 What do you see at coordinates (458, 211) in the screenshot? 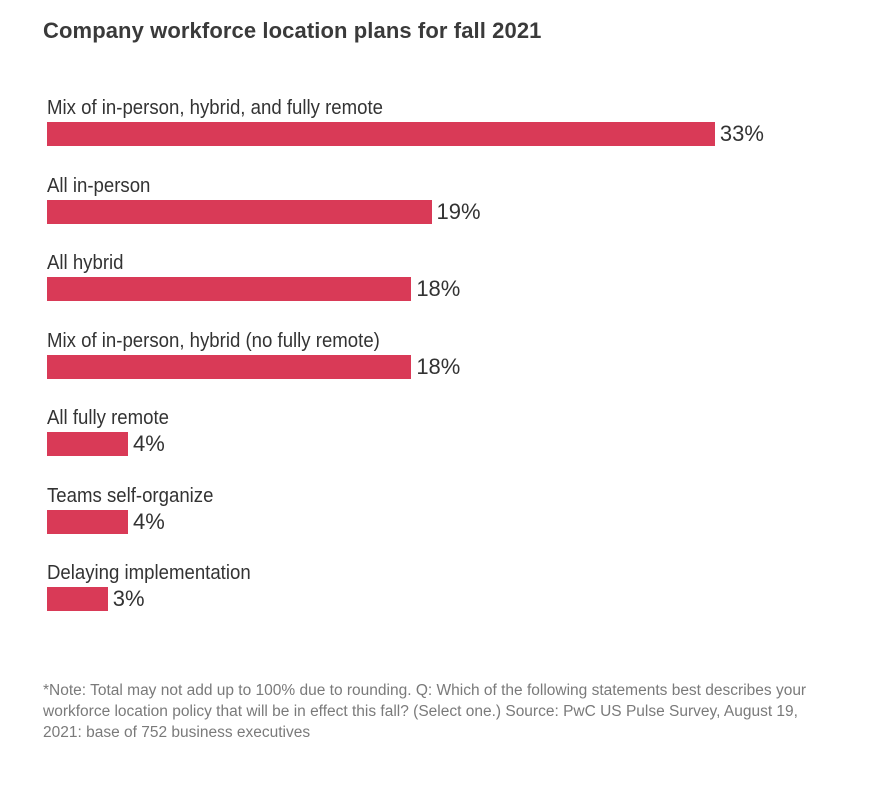
I see `bar-value-label: 19%` at bounding box center [458, 211].